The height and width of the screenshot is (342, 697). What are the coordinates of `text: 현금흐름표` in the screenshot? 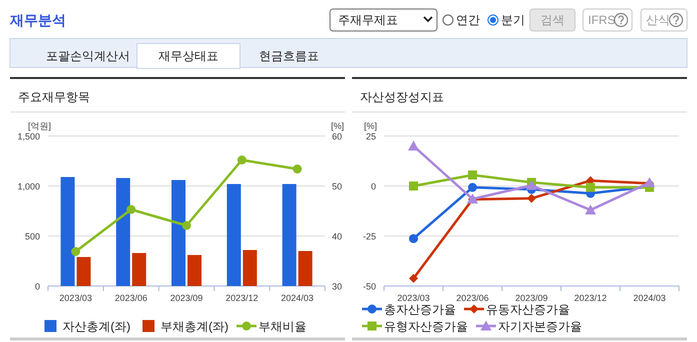 It's located at (289, 56).